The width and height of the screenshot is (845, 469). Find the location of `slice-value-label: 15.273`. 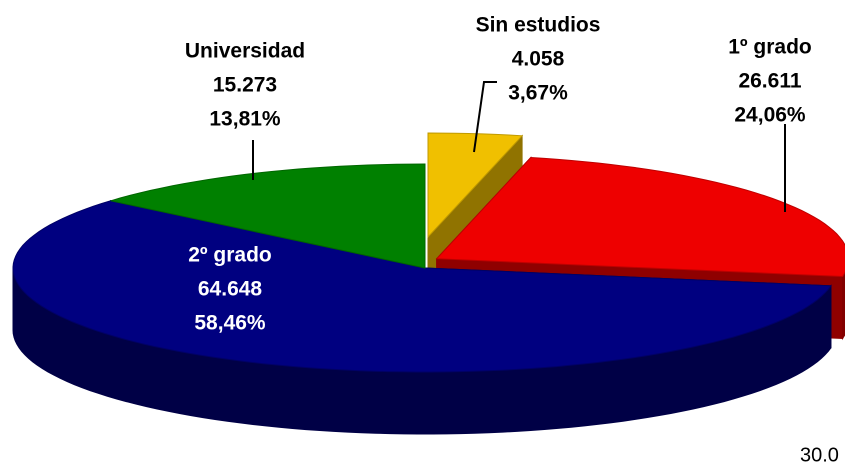

slice-value-label: 15.273 is located at coordinates (245, 85).